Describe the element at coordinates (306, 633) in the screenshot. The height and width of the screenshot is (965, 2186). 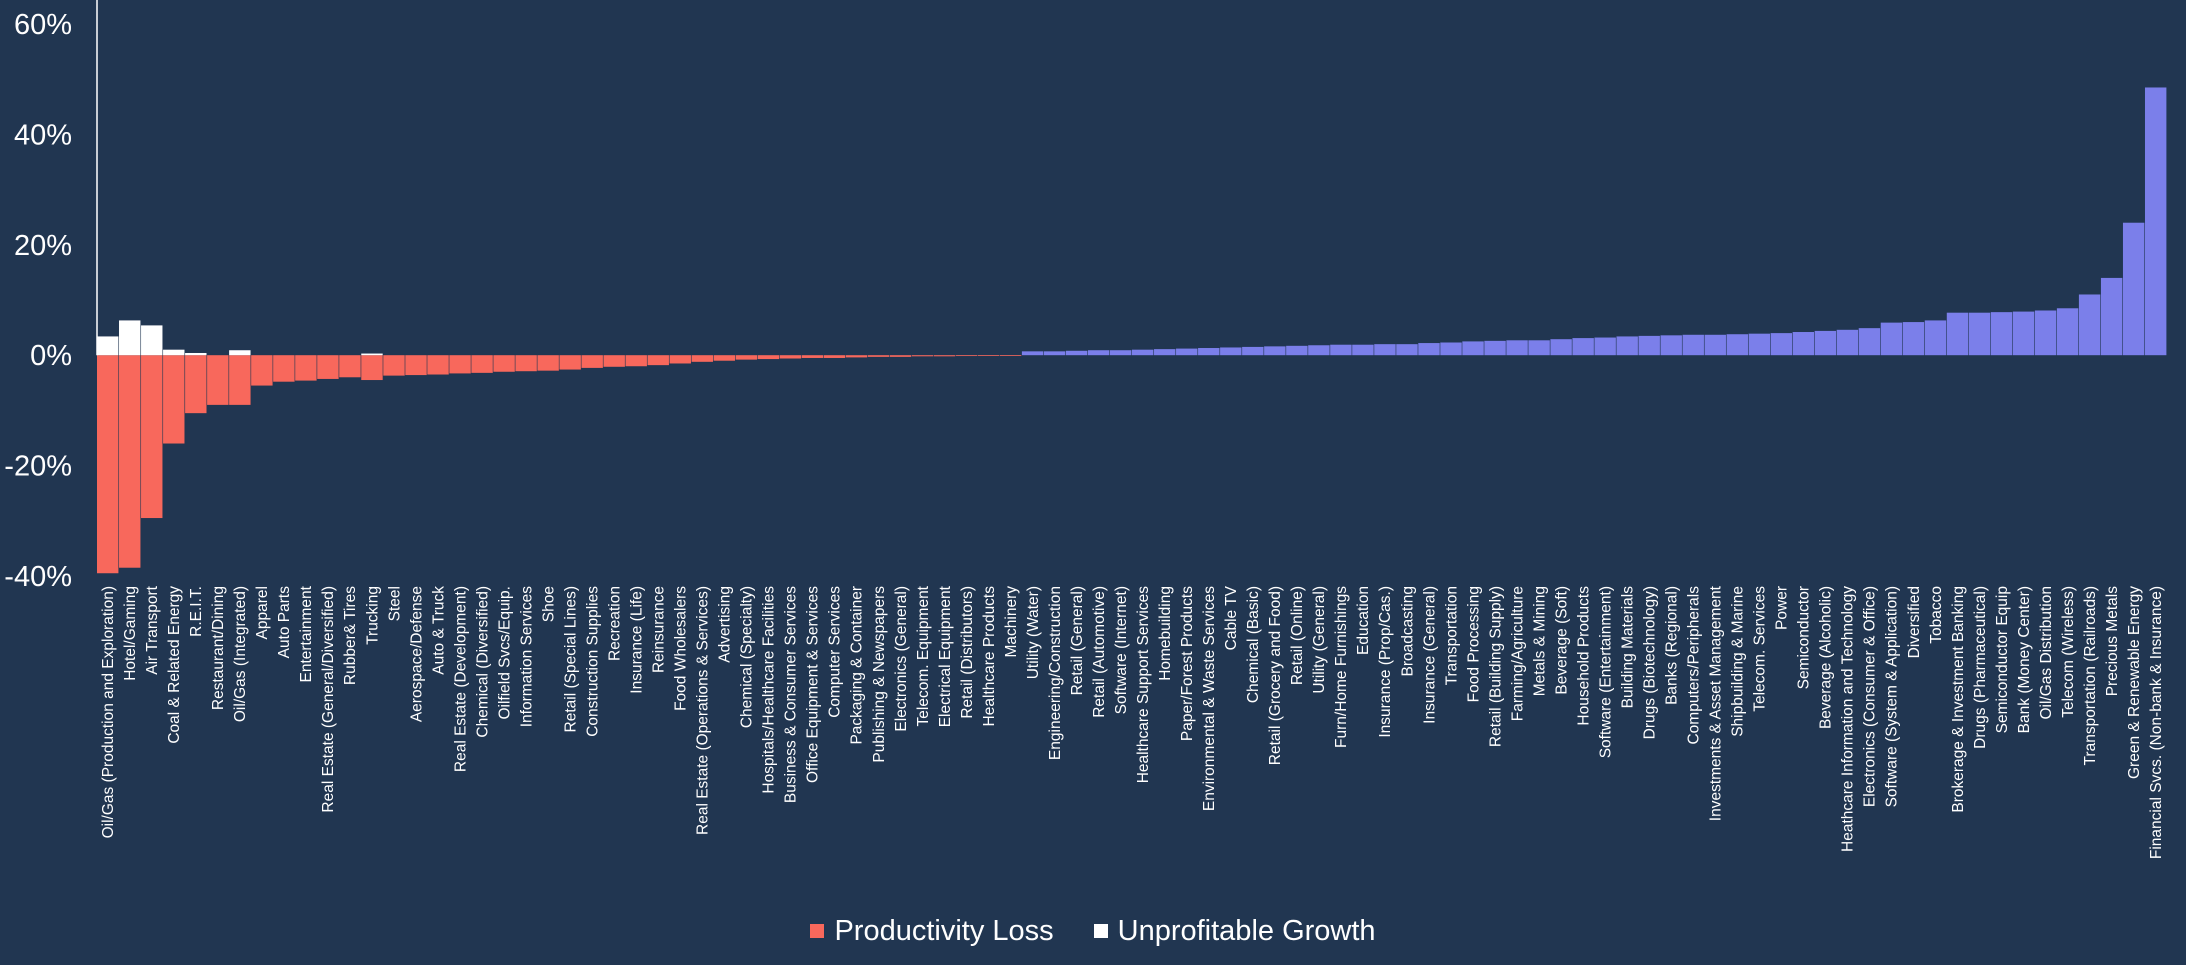
I see `category-label: Entertainment` at that location.